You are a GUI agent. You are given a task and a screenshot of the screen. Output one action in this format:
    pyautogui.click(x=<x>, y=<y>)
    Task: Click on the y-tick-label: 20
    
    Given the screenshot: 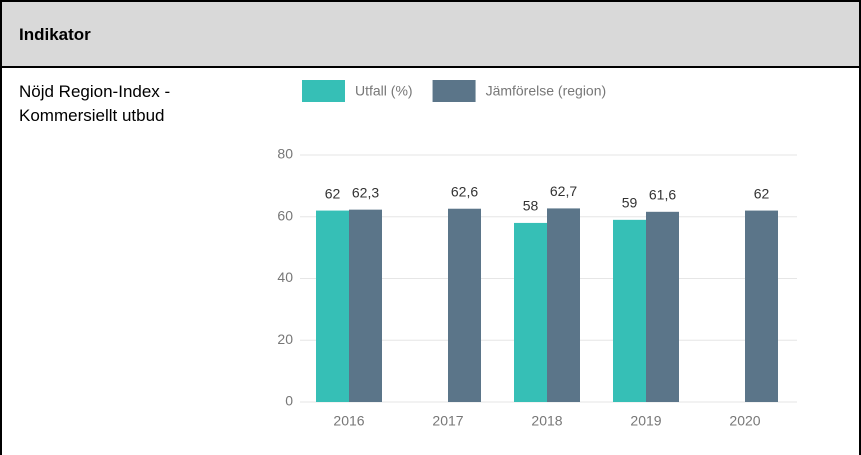 What is the action you would take?
    pyautogui.click(x=285, y=339)
    